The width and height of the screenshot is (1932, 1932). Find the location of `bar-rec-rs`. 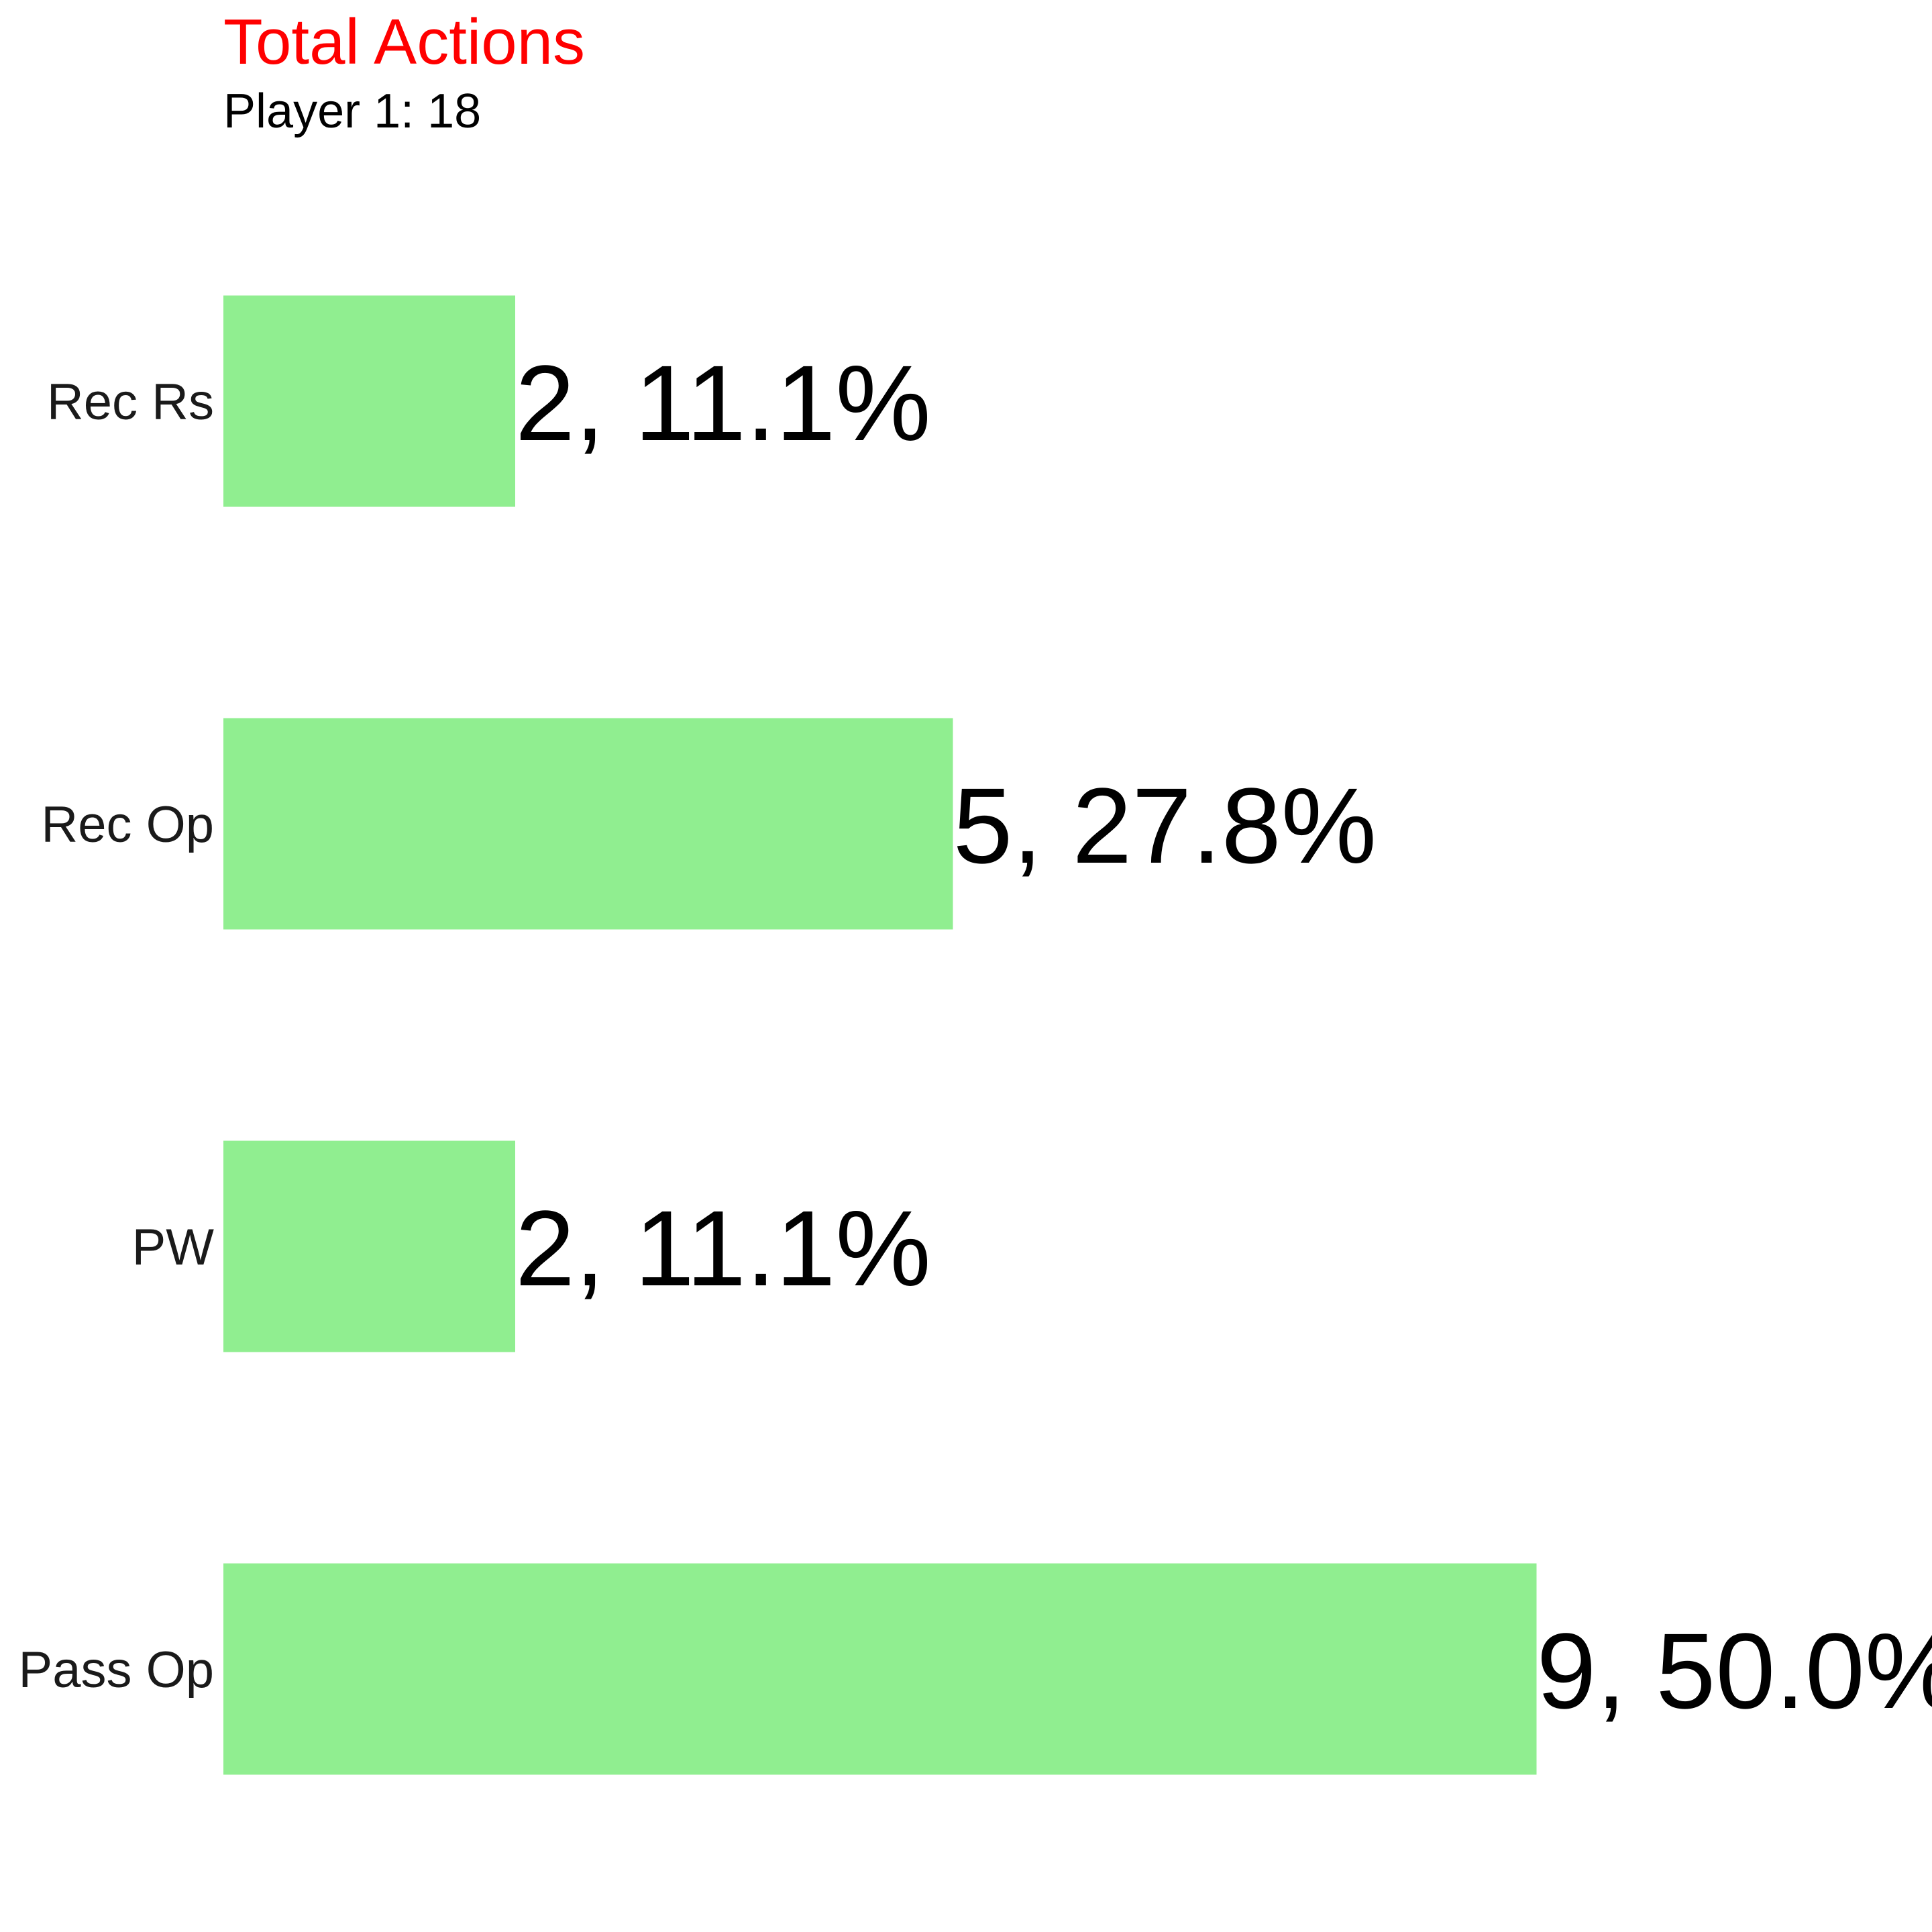

bar-rec-rs is located at coordinates (369, 401).